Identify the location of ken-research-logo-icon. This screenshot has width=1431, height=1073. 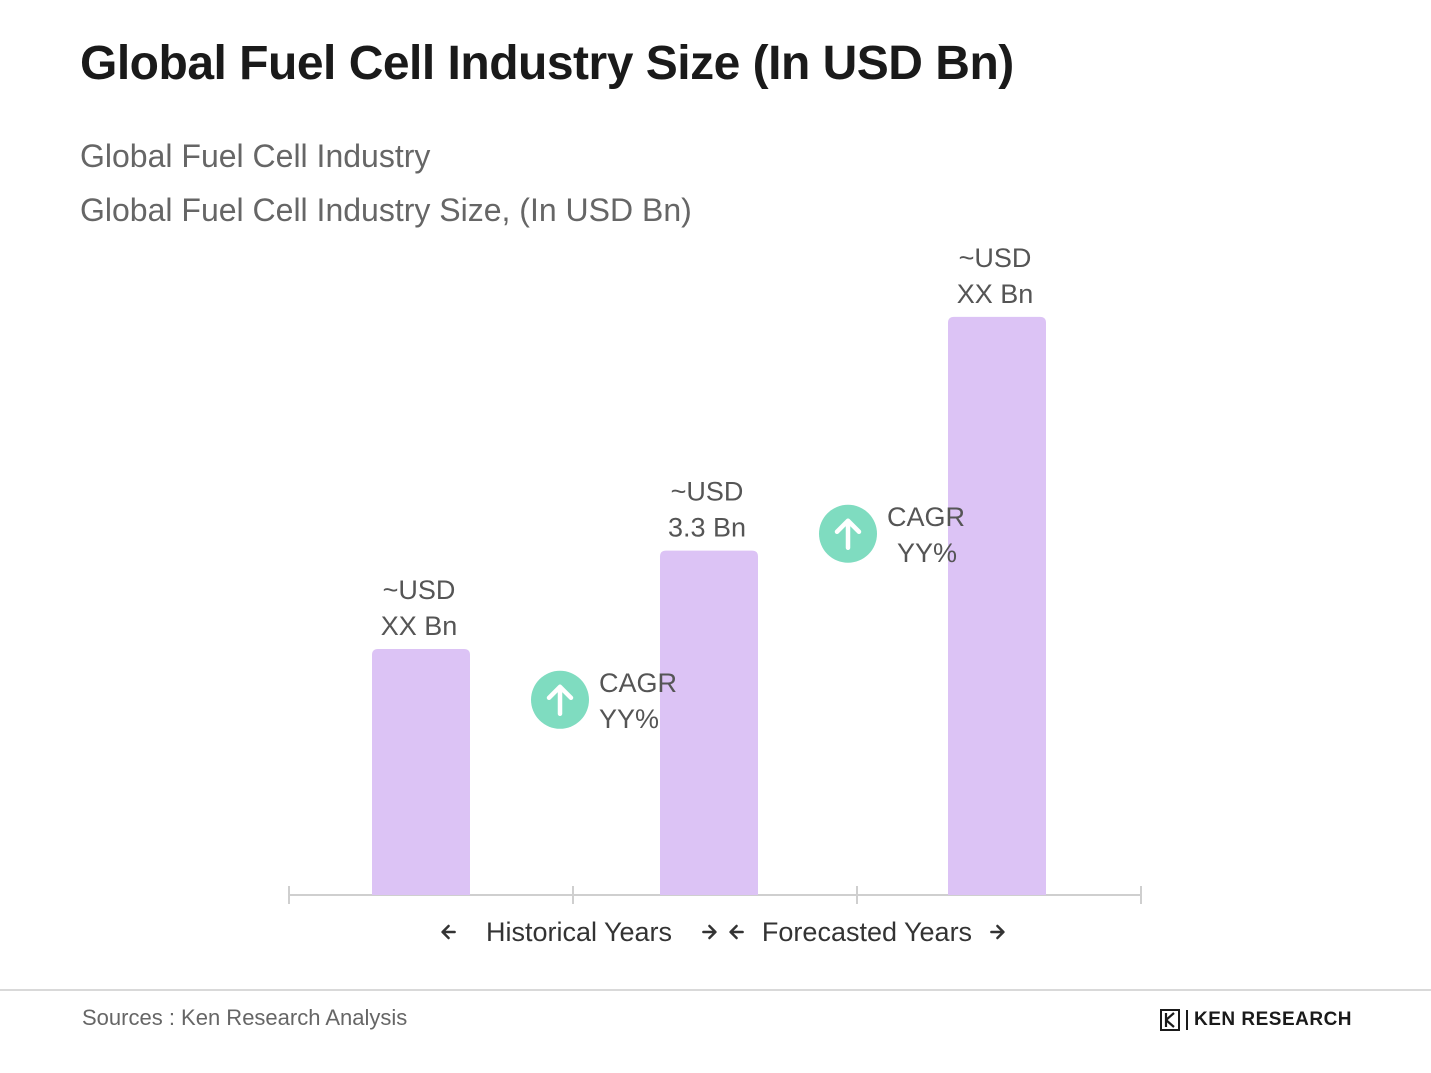
(1170, 1020).